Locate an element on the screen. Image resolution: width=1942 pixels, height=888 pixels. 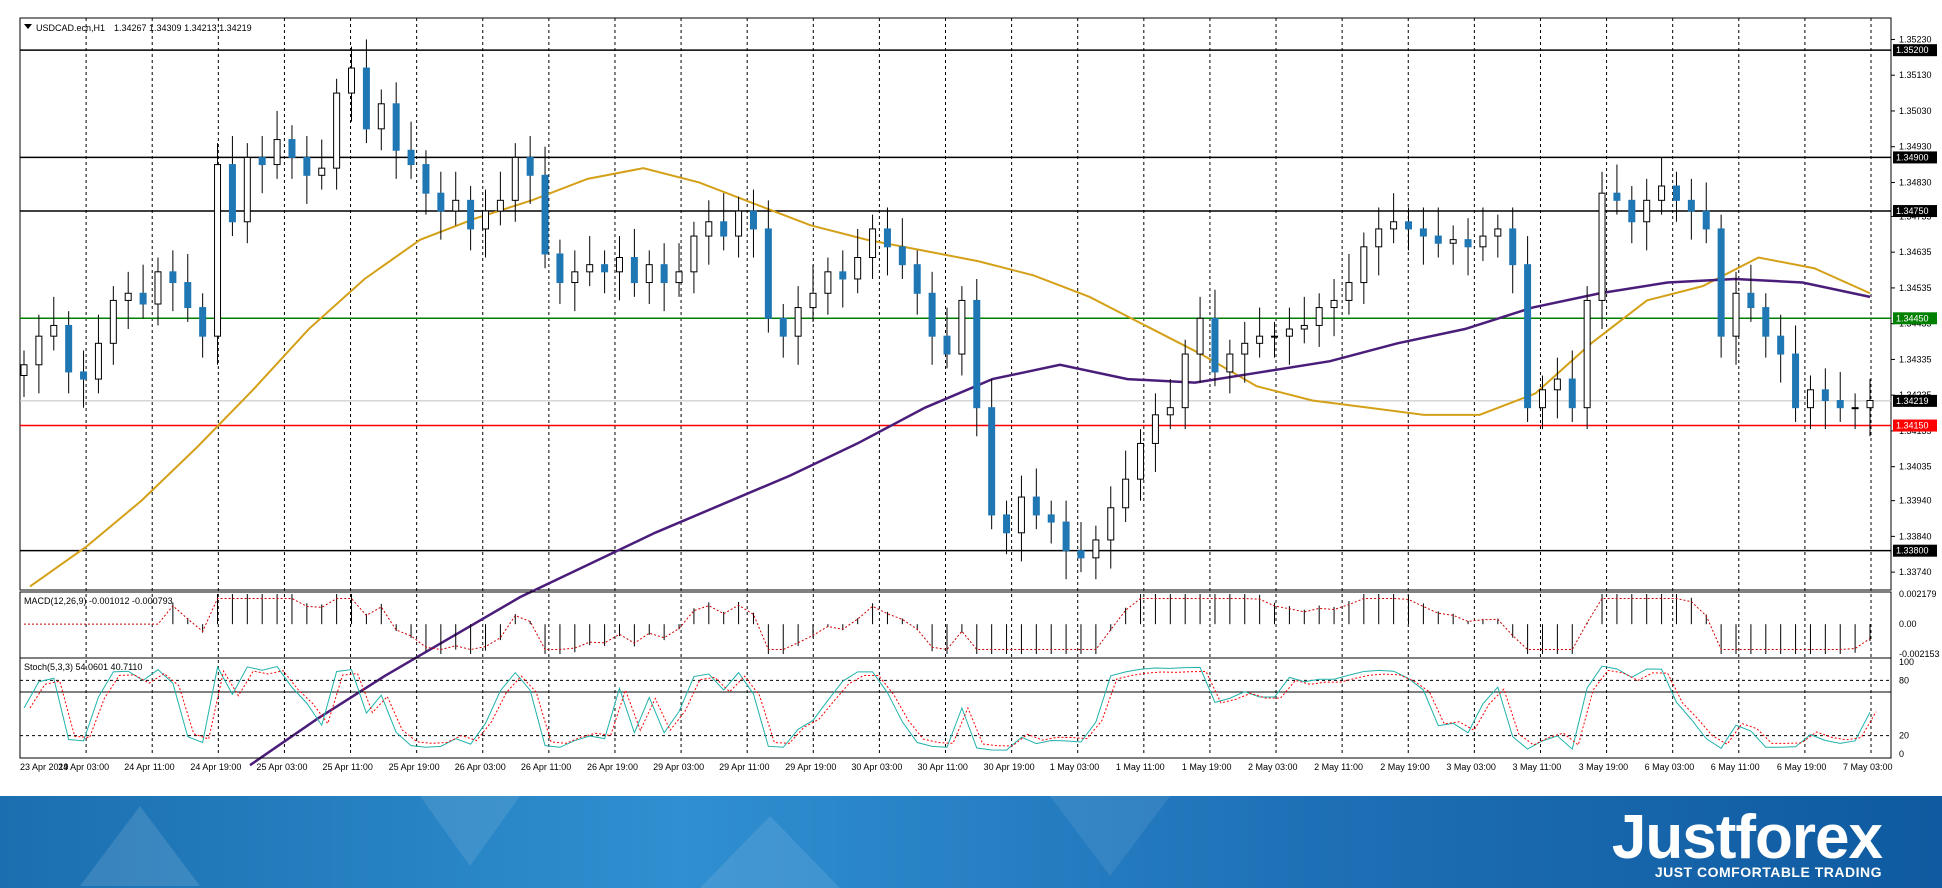
price-tick-label: 1.34035 is located at coordinates (1915, 467).